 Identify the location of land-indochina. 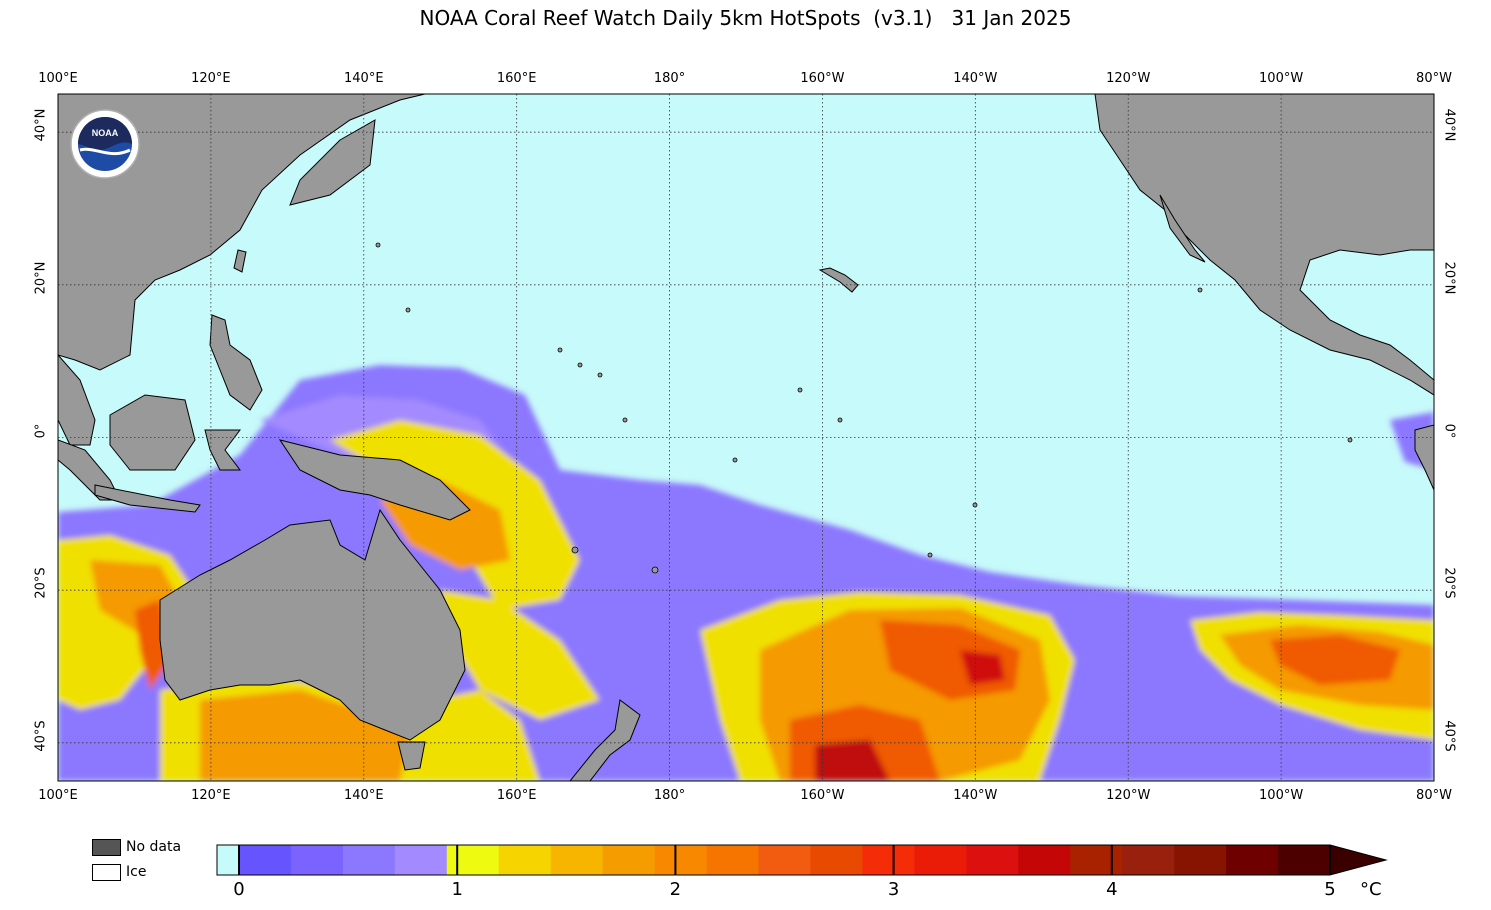
(77, 400).